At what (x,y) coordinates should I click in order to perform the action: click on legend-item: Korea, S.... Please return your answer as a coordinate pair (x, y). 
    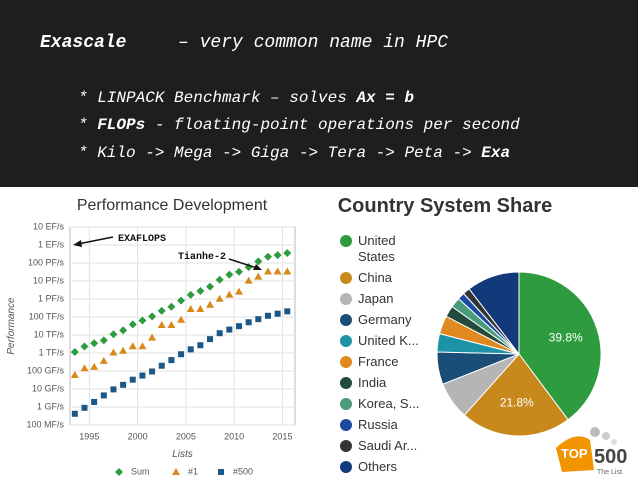
    Looking at the image, I should click on (387, 404).